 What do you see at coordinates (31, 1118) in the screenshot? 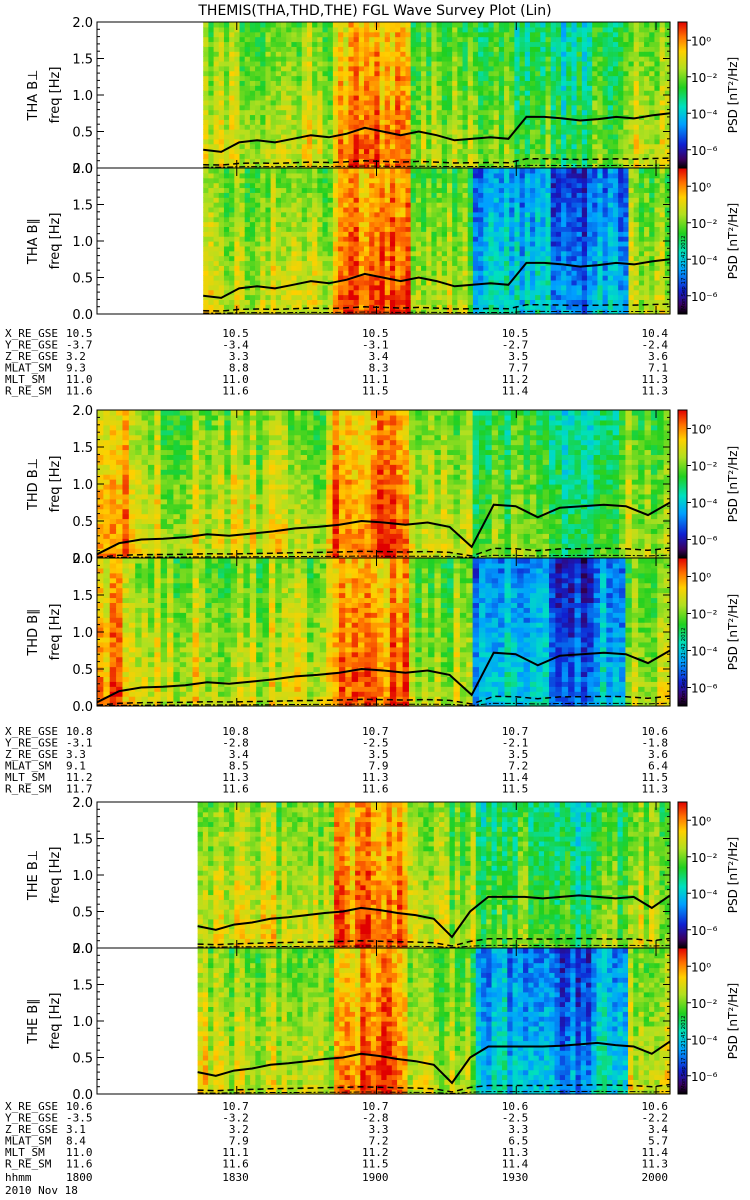
I see `ephemeris-label: Y_RE_GSE` at bounding box center [31, 1118].